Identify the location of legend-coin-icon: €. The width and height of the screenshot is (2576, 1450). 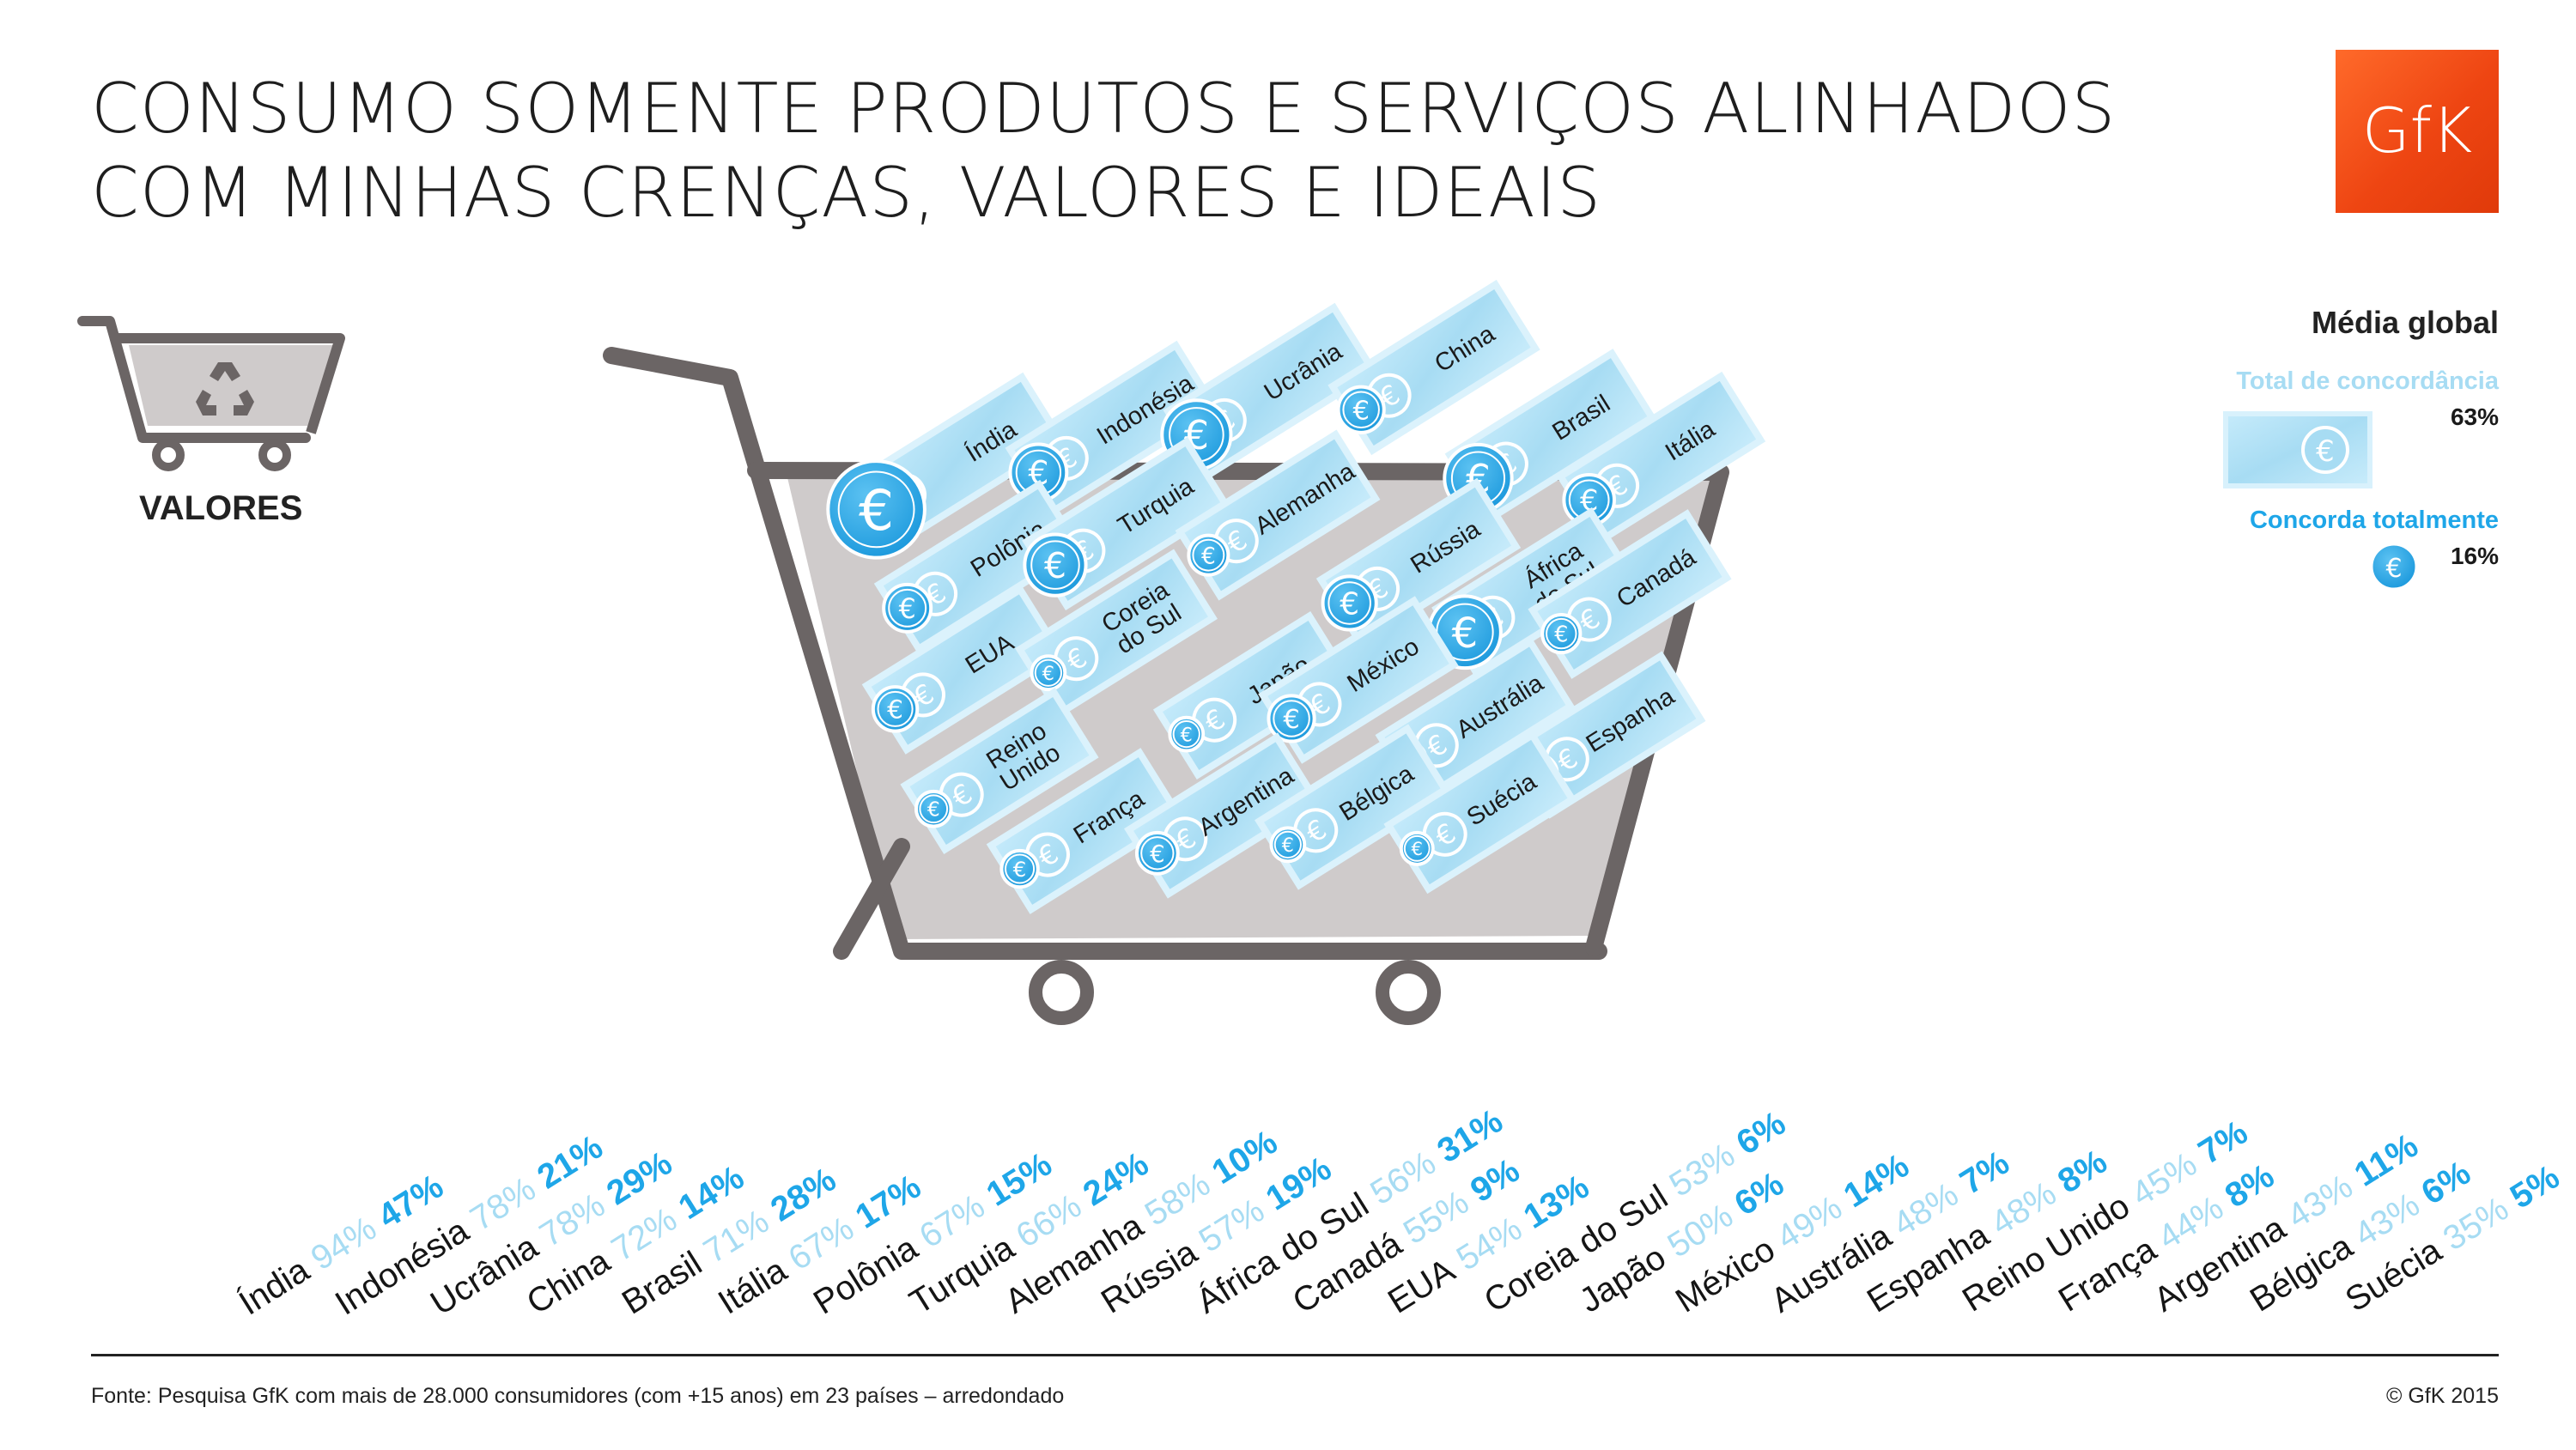
(2394, 567).